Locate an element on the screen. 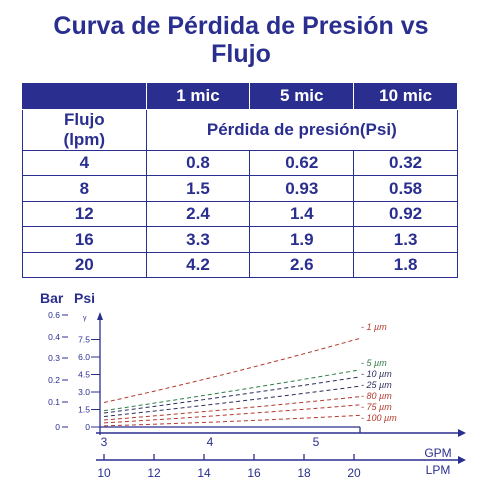 This screenshot has width=482, height=500. table-row: 8 1.5 0.93 0.58 is located at coordinates (240, 188).